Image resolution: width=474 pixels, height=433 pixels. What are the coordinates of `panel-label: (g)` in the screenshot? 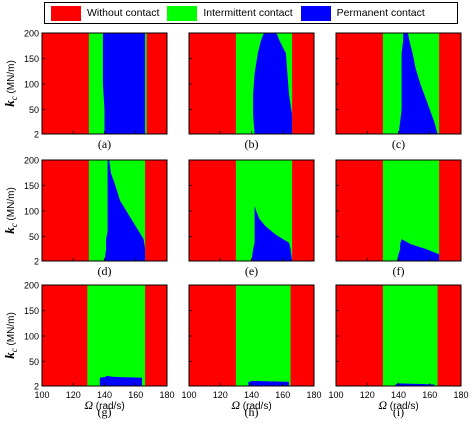 It's located at (105, 412).